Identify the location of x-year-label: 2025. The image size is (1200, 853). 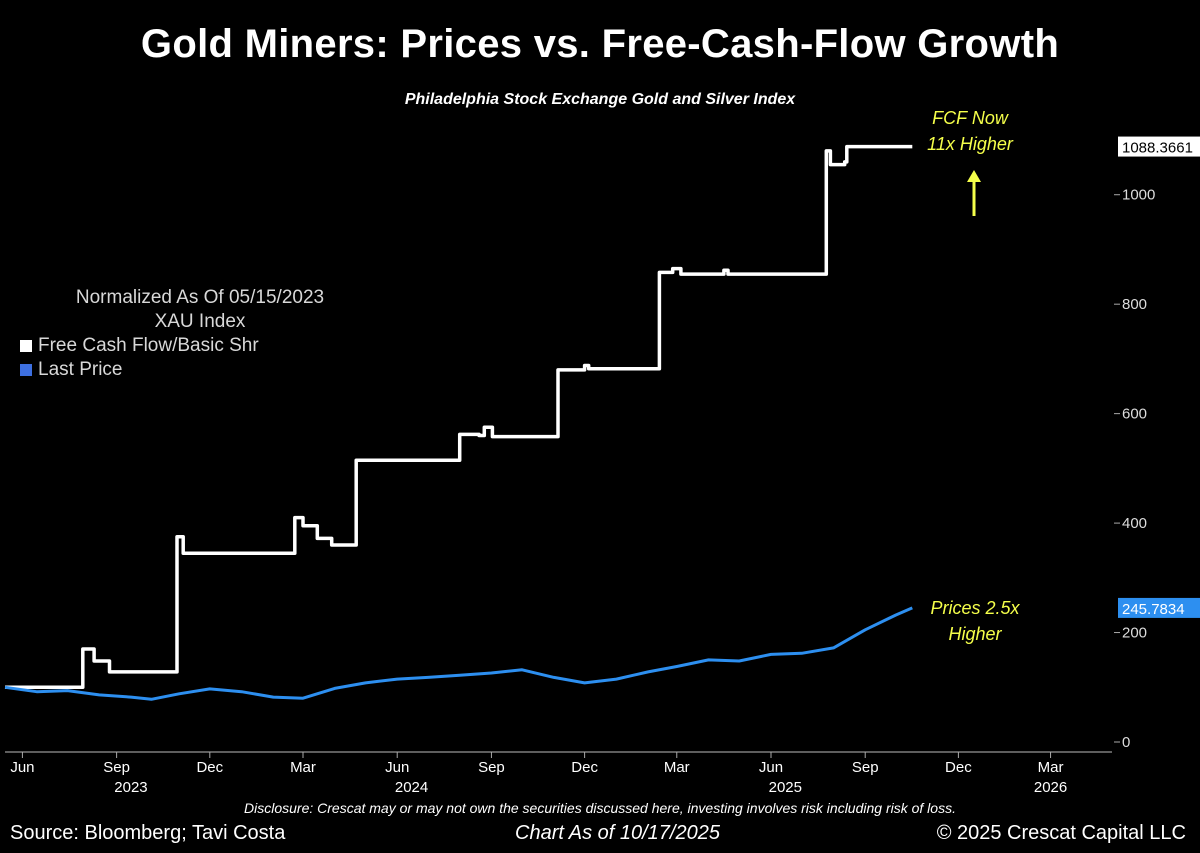
(785, 787).